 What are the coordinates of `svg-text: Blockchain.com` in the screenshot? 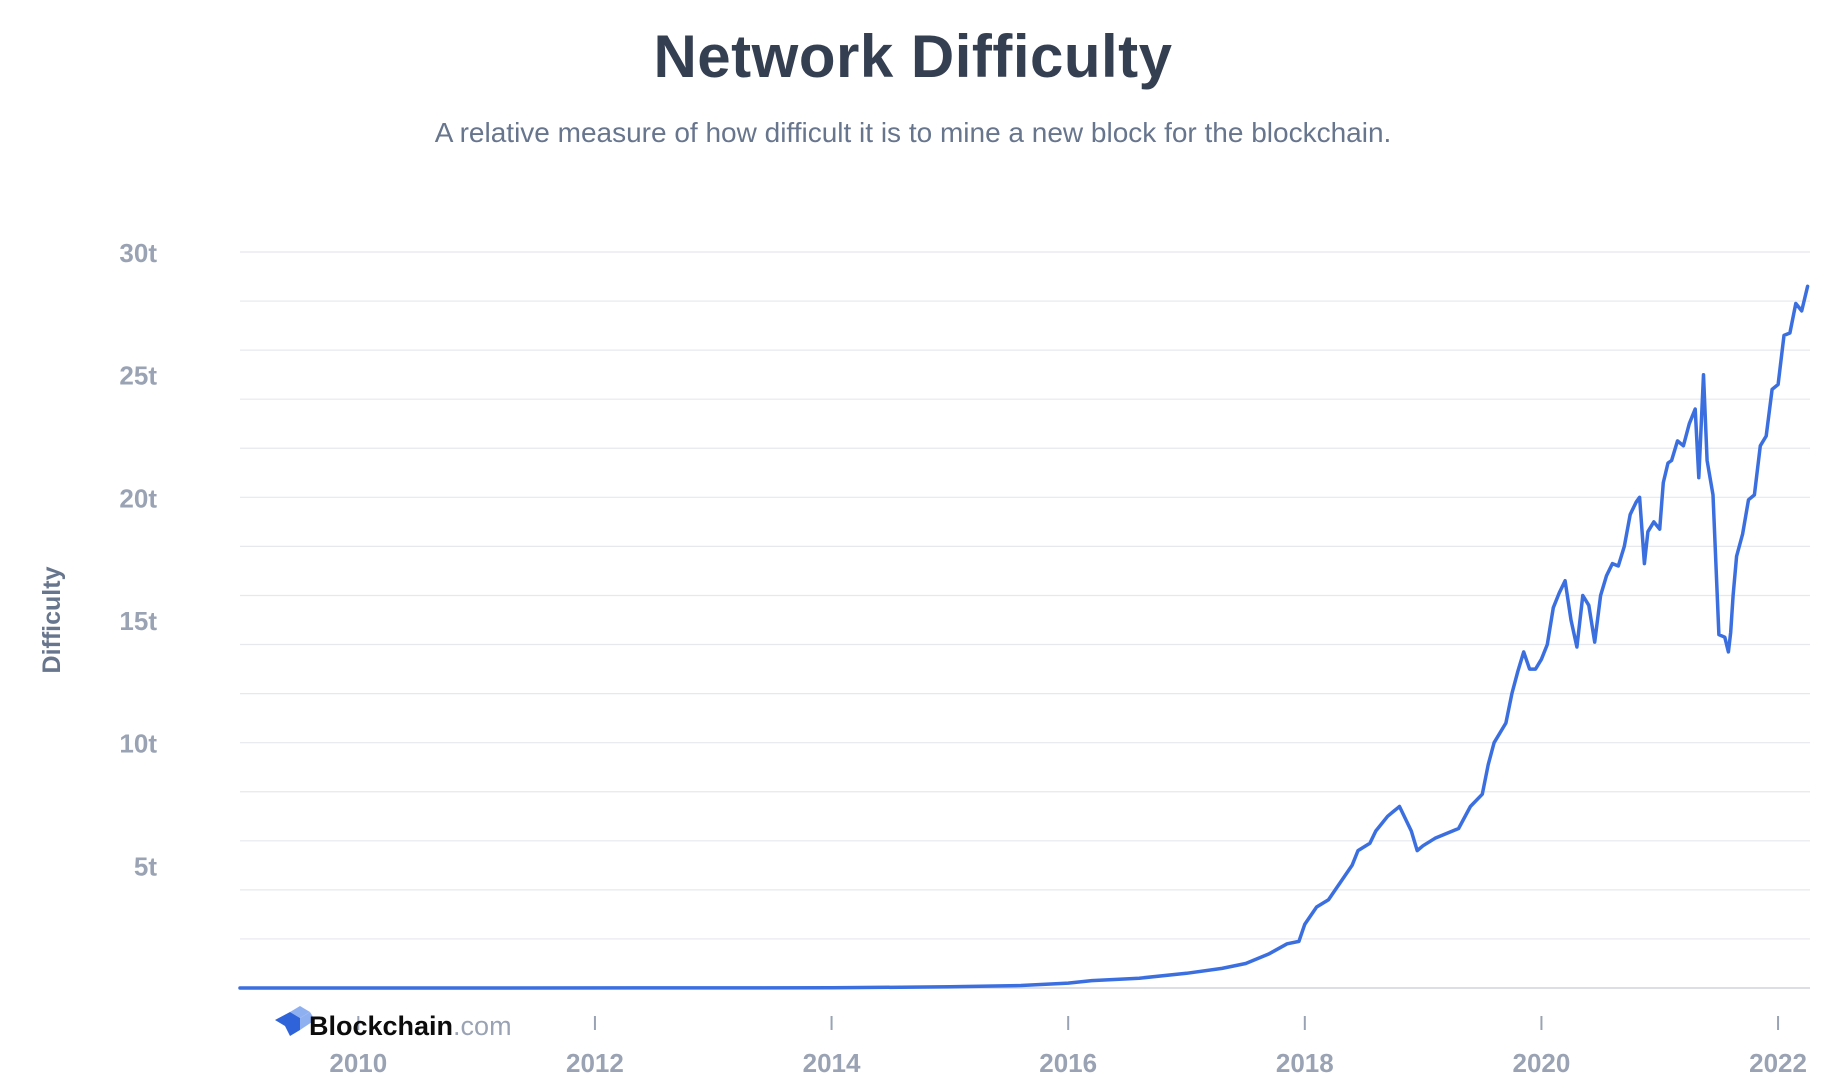 It's located at (410, 1026).